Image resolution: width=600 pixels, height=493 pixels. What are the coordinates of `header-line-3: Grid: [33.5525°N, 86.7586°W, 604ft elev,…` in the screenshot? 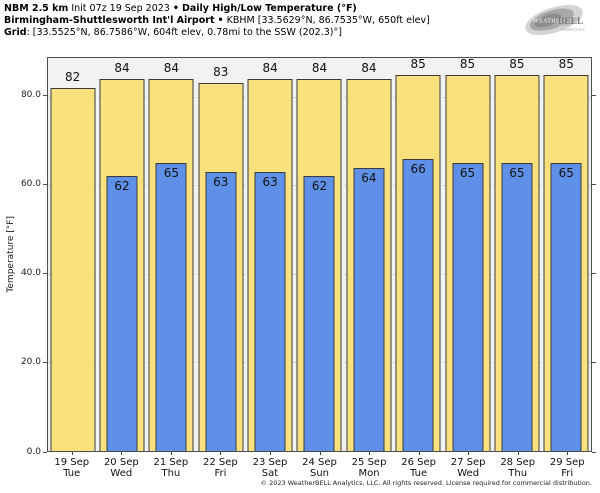 It's located at (217, 33).